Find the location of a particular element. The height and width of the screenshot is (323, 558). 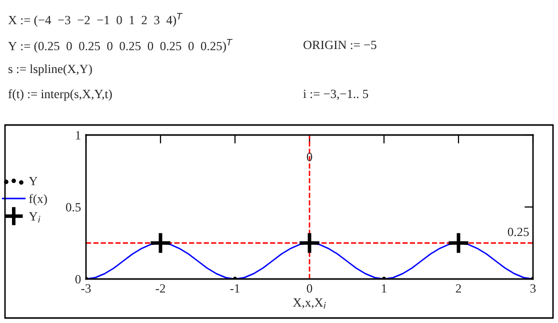

x-tick-label: -3 is located at coordinates (86, 288).